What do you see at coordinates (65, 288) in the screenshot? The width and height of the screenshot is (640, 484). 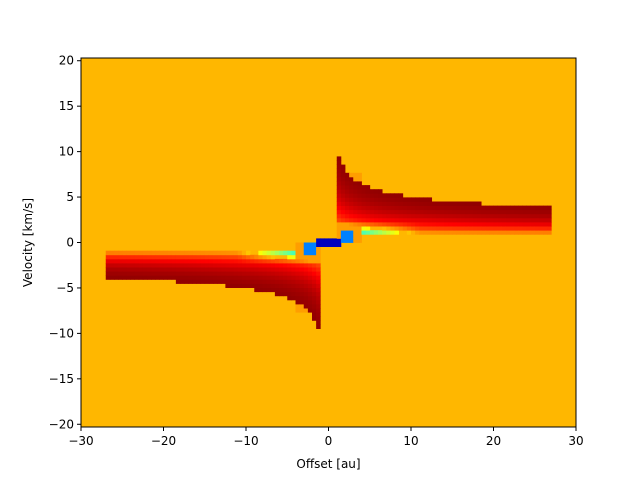 I see `y-tick-label: −5` at bounding box center [65, 288].